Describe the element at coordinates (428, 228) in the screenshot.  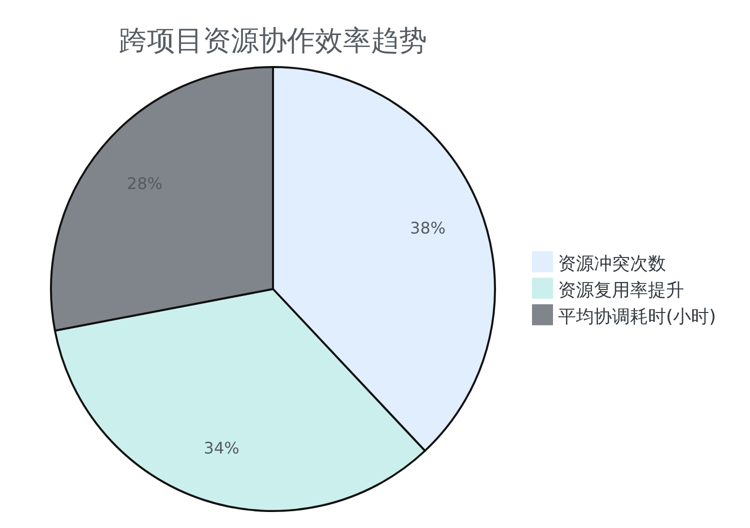
I see `data-label: 38%` at that location.